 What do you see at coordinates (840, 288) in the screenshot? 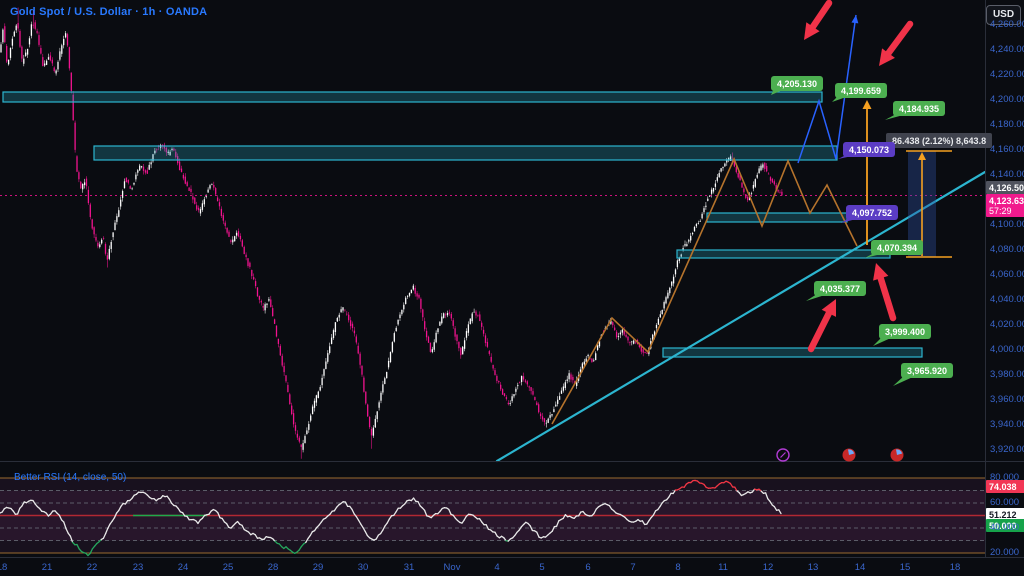
I see `price-callout-label: 4,035.377` at bounding box center [840, 288].